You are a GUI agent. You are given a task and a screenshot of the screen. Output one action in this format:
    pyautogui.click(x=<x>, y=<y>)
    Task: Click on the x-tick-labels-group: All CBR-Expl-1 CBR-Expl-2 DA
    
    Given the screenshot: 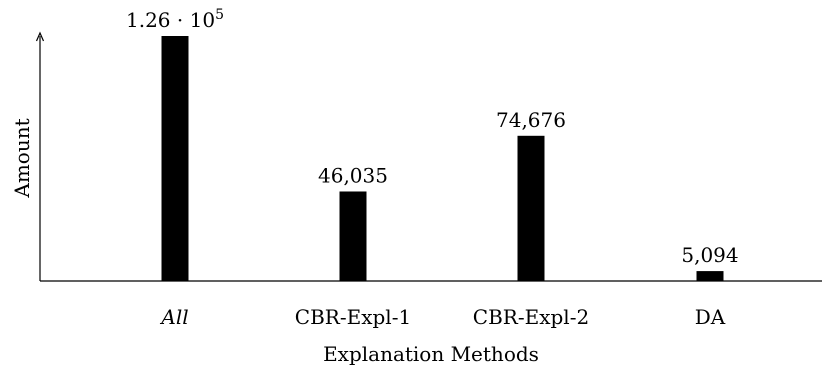 What is the action you would take?
    pyautogui.click(x=442, y=317)
    